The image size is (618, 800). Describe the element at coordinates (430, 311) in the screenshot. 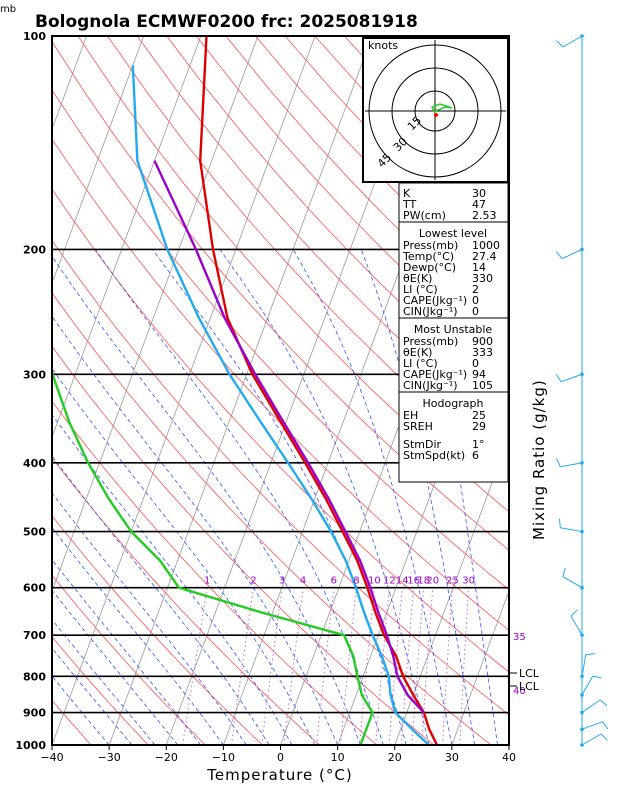

I see `lowest-6-label: CIN(Jkg⁻¹)` at that location.